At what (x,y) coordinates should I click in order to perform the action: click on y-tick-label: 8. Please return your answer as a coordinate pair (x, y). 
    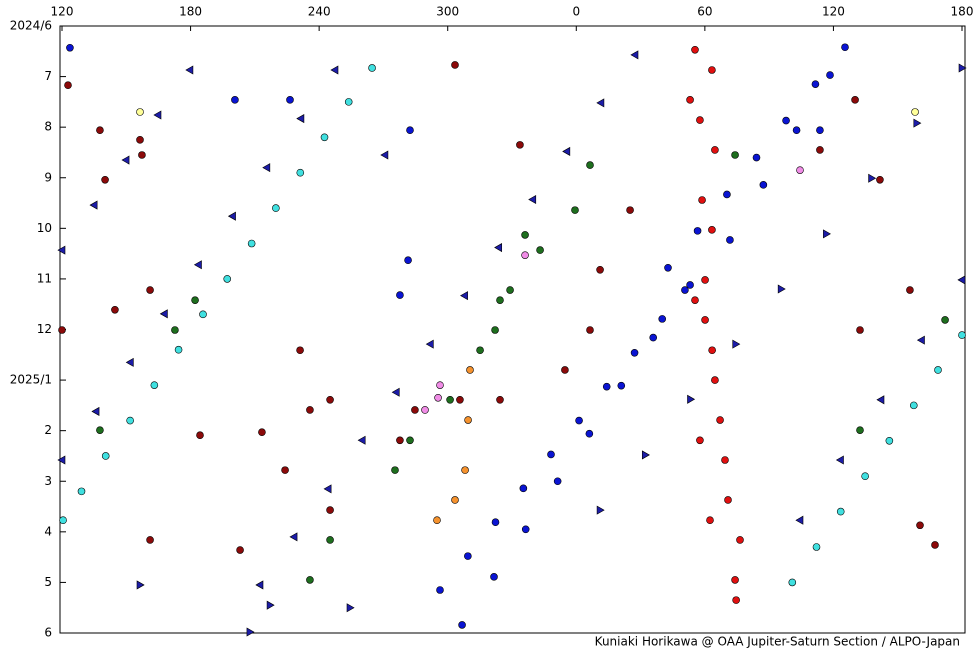
    Looking at the image, I should click on (48, 127).